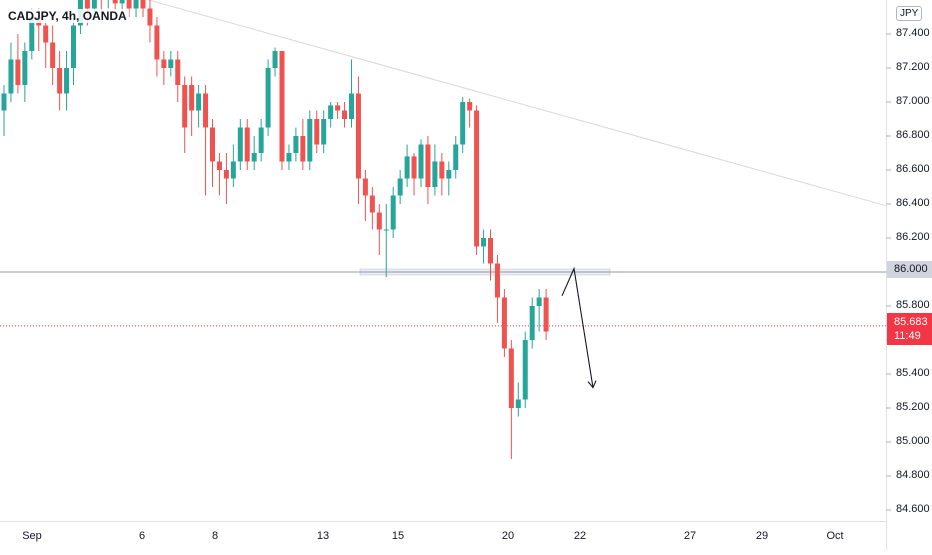 Image resolution: width=932 pixels, height=555 pixels. I want to click on y-tick-label: 86.800, so click(913, 135).